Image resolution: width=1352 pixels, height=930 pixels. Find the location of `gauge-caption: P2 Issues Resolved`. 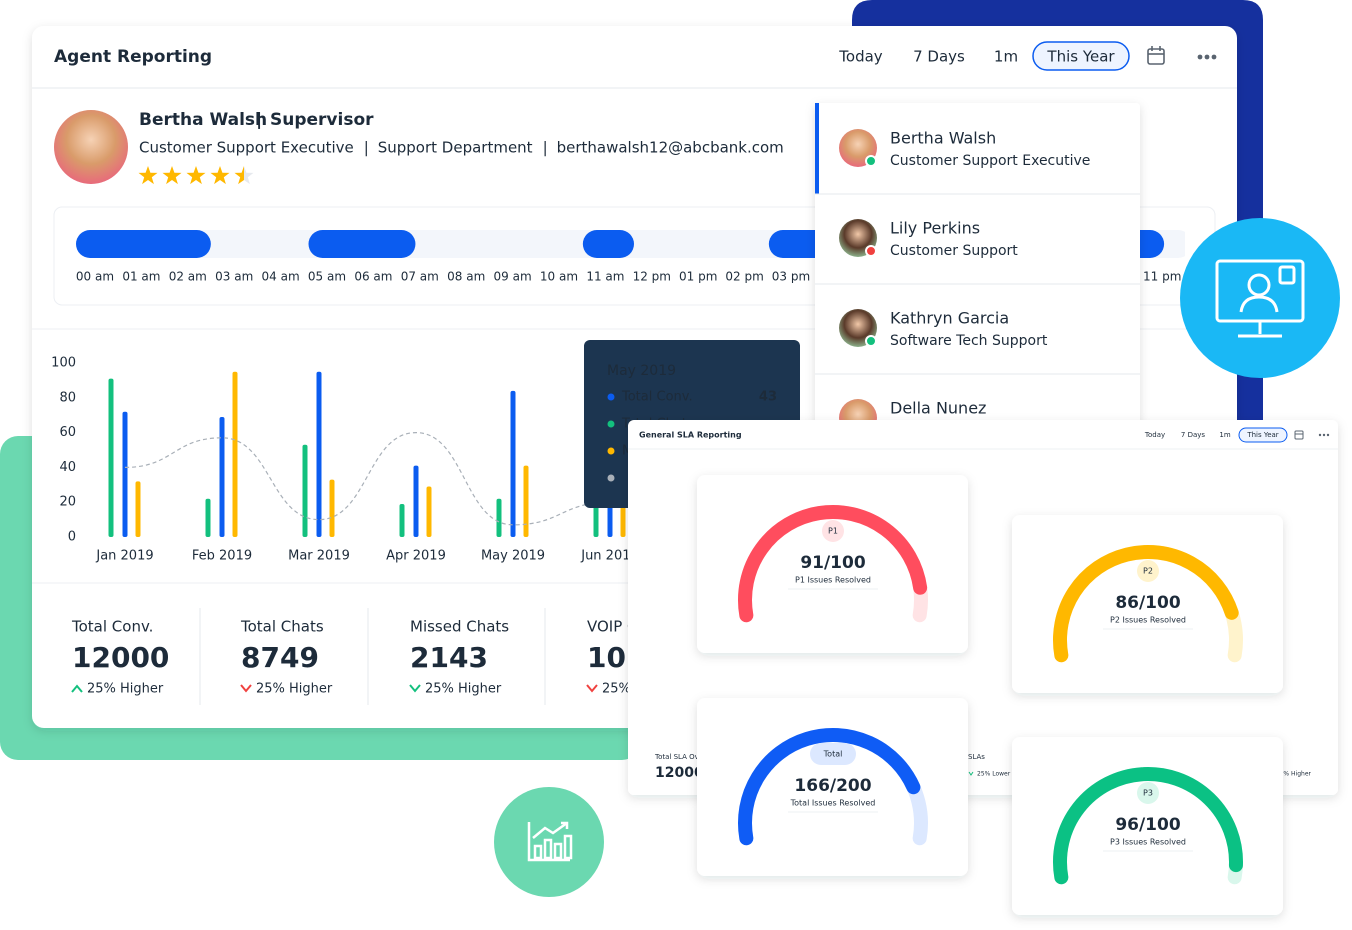

gauge-caption: P2 Issues Resolved is located at coordinates (1148, 620).